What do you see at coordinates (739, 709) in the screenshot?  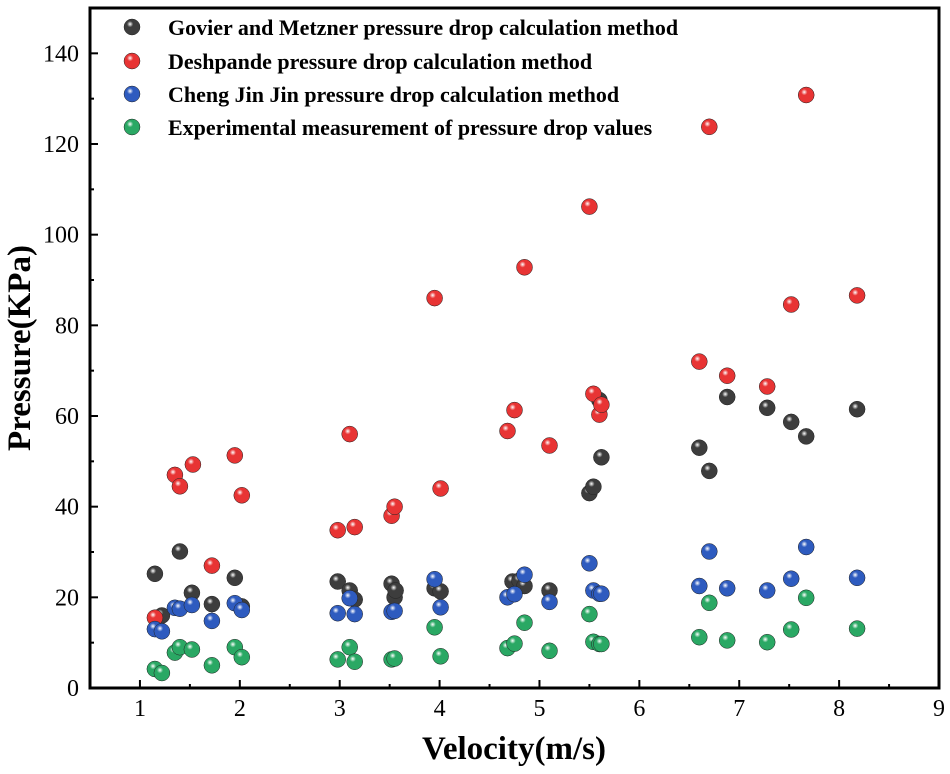 I see `x-tick-label: 7` at bounding box center [739, 709].